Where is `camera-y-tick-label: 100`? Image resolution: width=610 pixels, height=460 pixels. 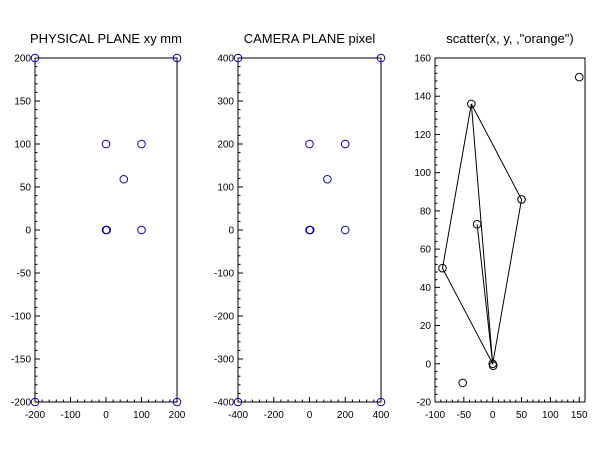
camera-y-tick-label: 100 is located at coordinates (225, 188).